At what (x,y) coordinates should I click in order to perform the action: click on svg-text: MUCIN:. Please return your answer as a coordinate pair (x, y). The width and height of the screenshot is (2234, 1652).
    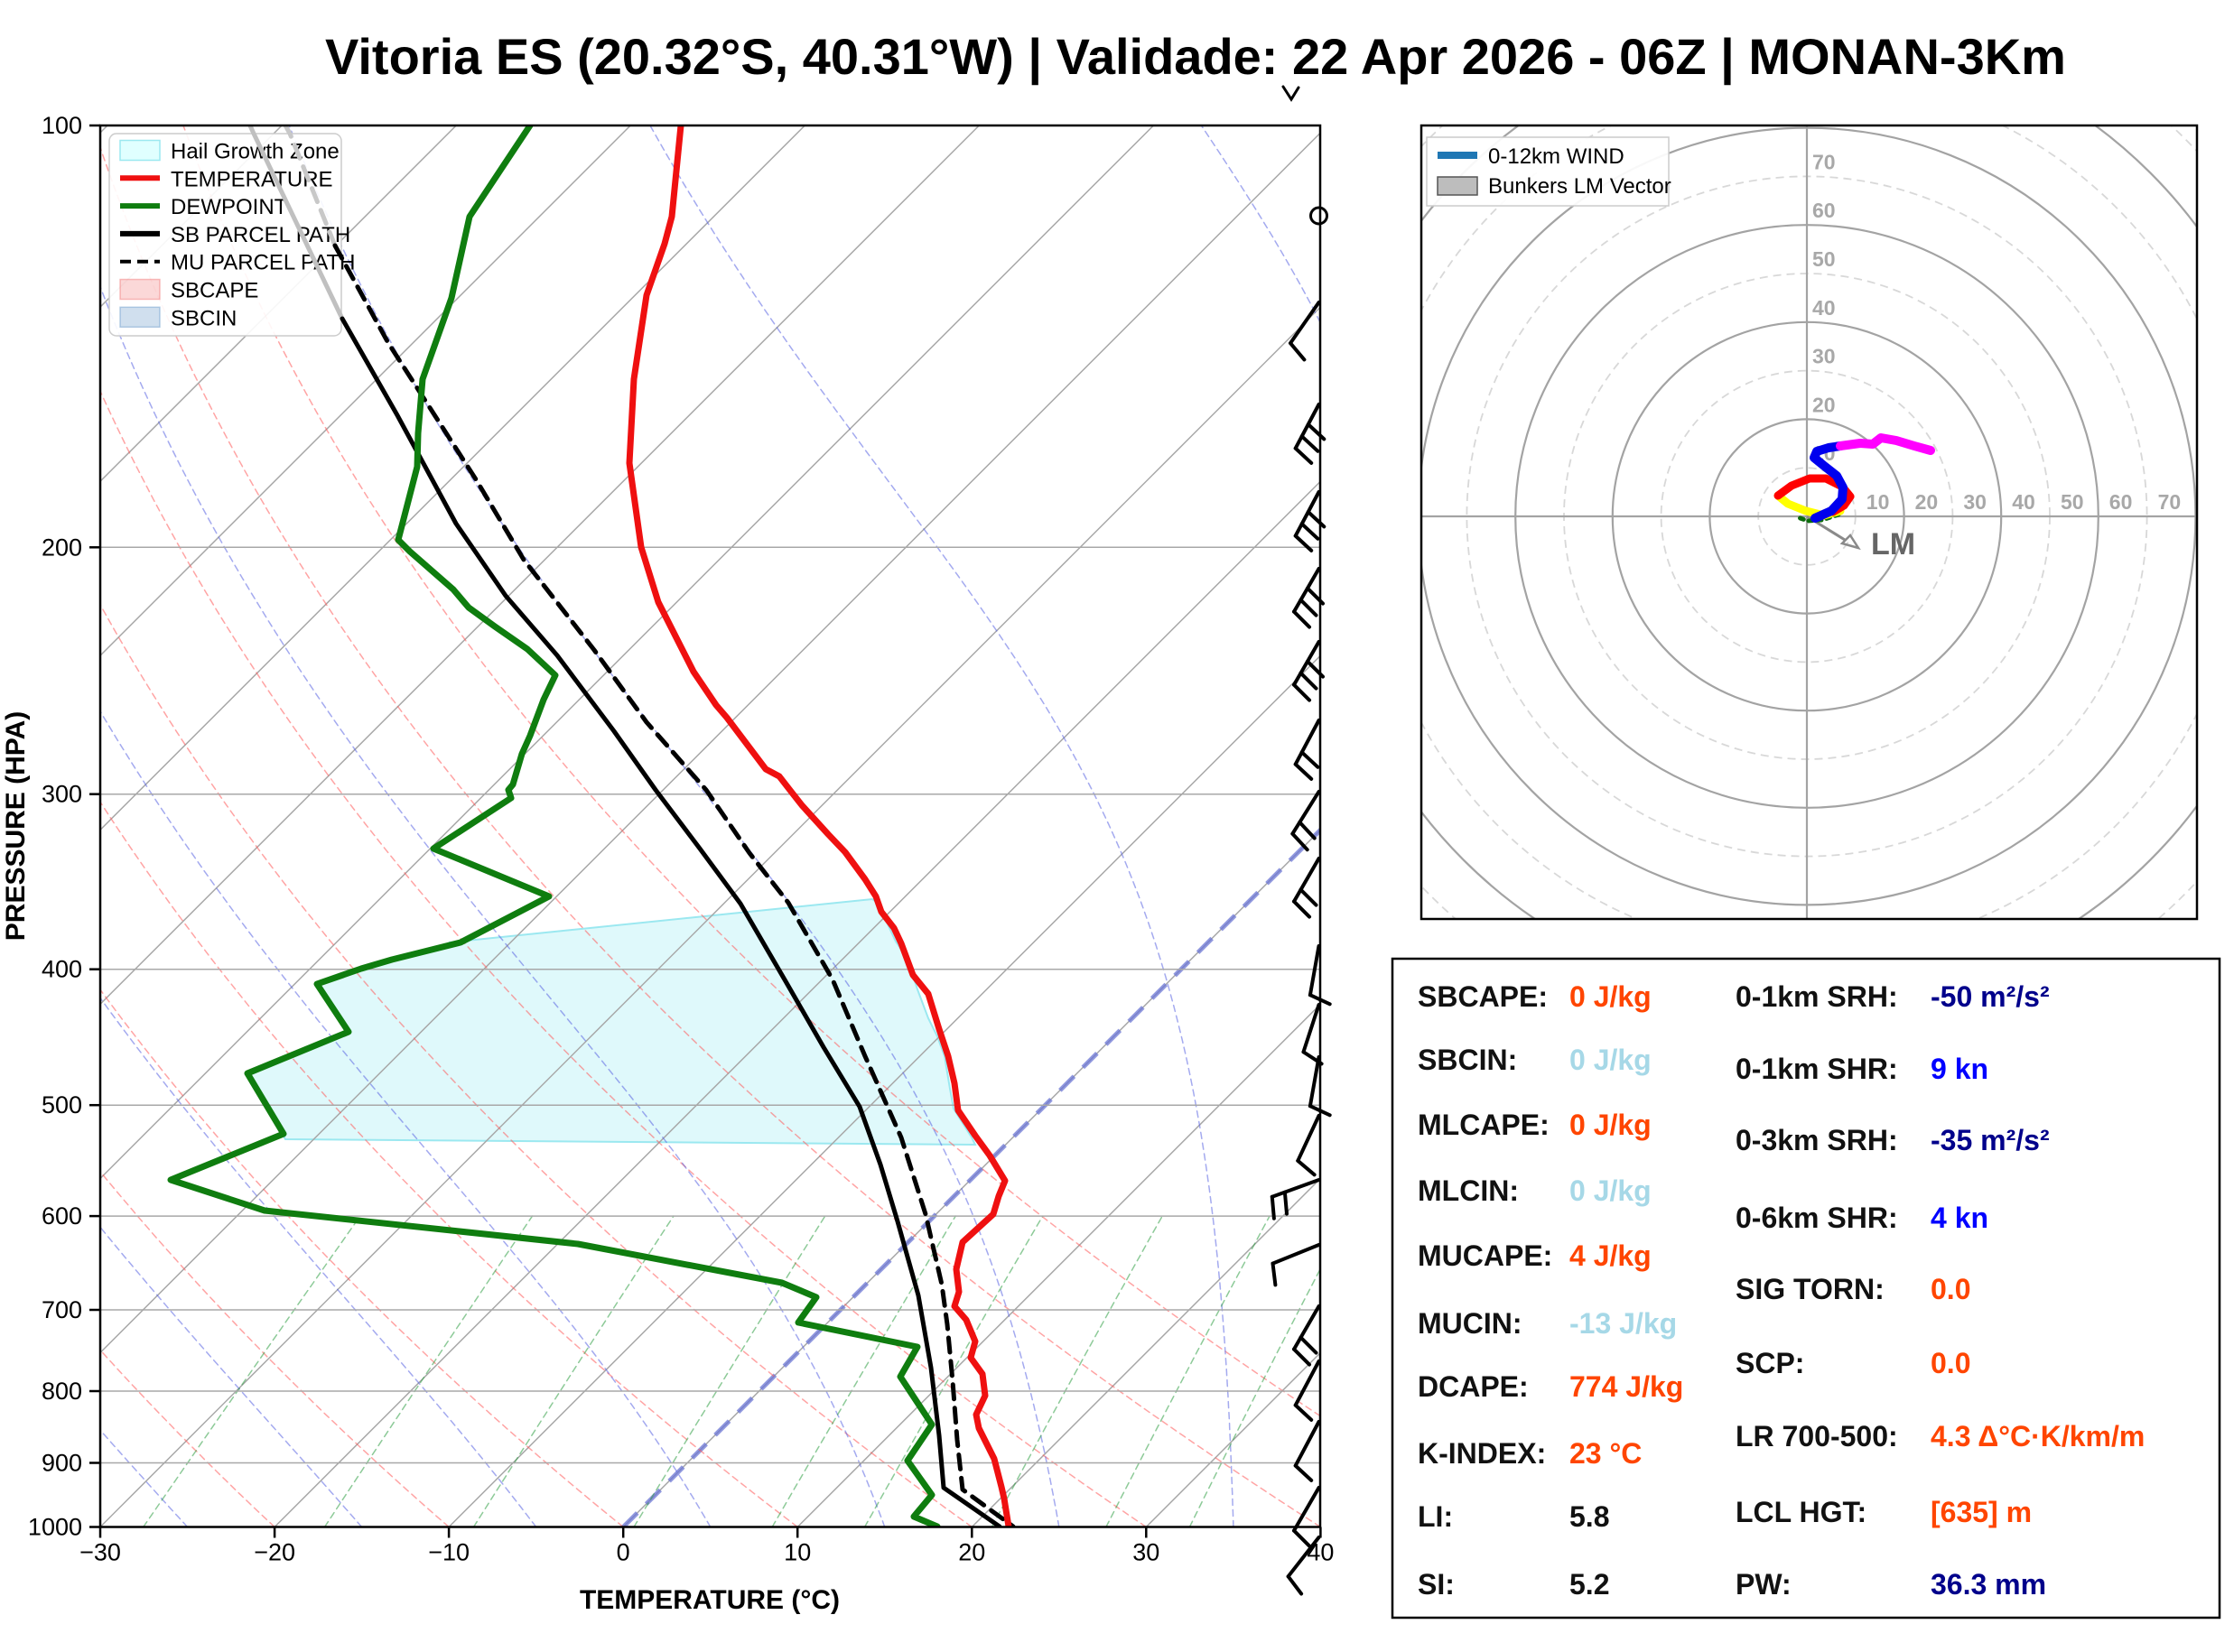
    Looking at the image, I should click on (1470, 1323).